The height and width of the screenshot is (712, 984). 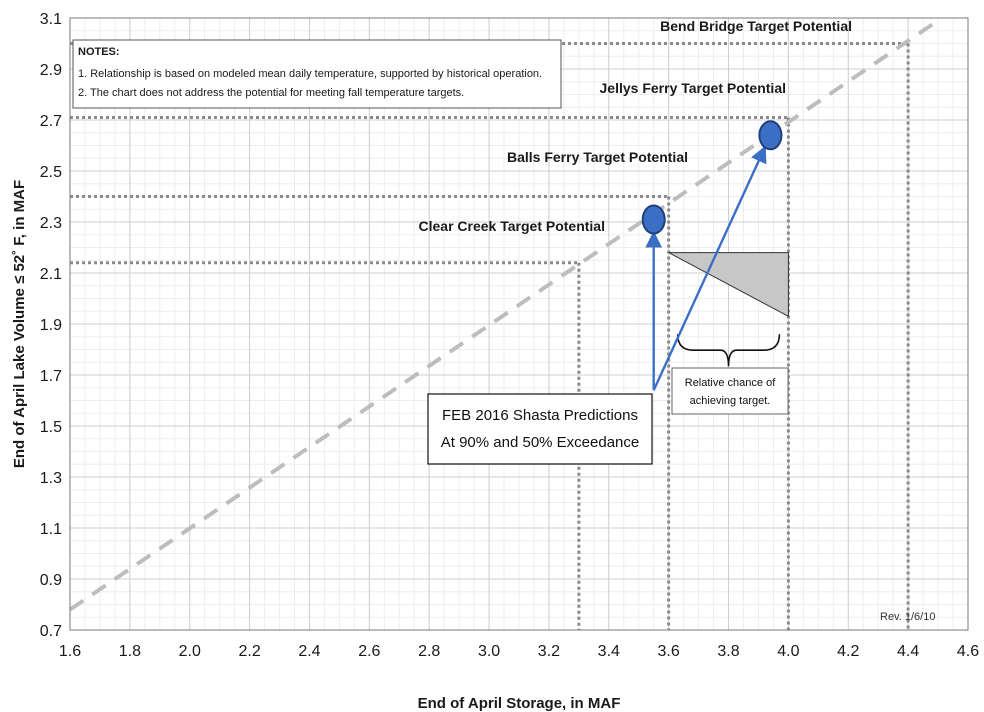 I want to click on x-tick-label: 4.4, so click(x=908, y=651).